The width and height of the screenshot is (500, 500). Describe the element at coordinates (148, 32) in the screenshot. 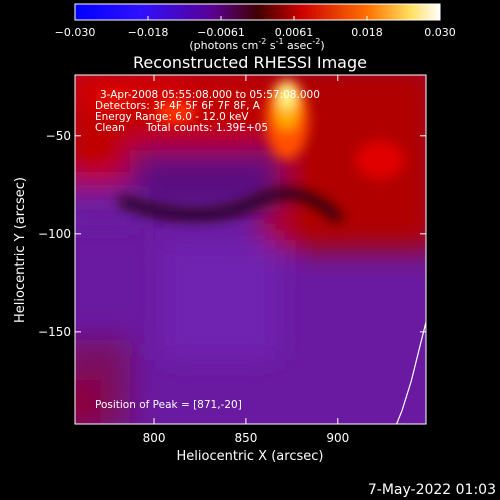

I see `colorbar-tick-label: −0.018` at that location.